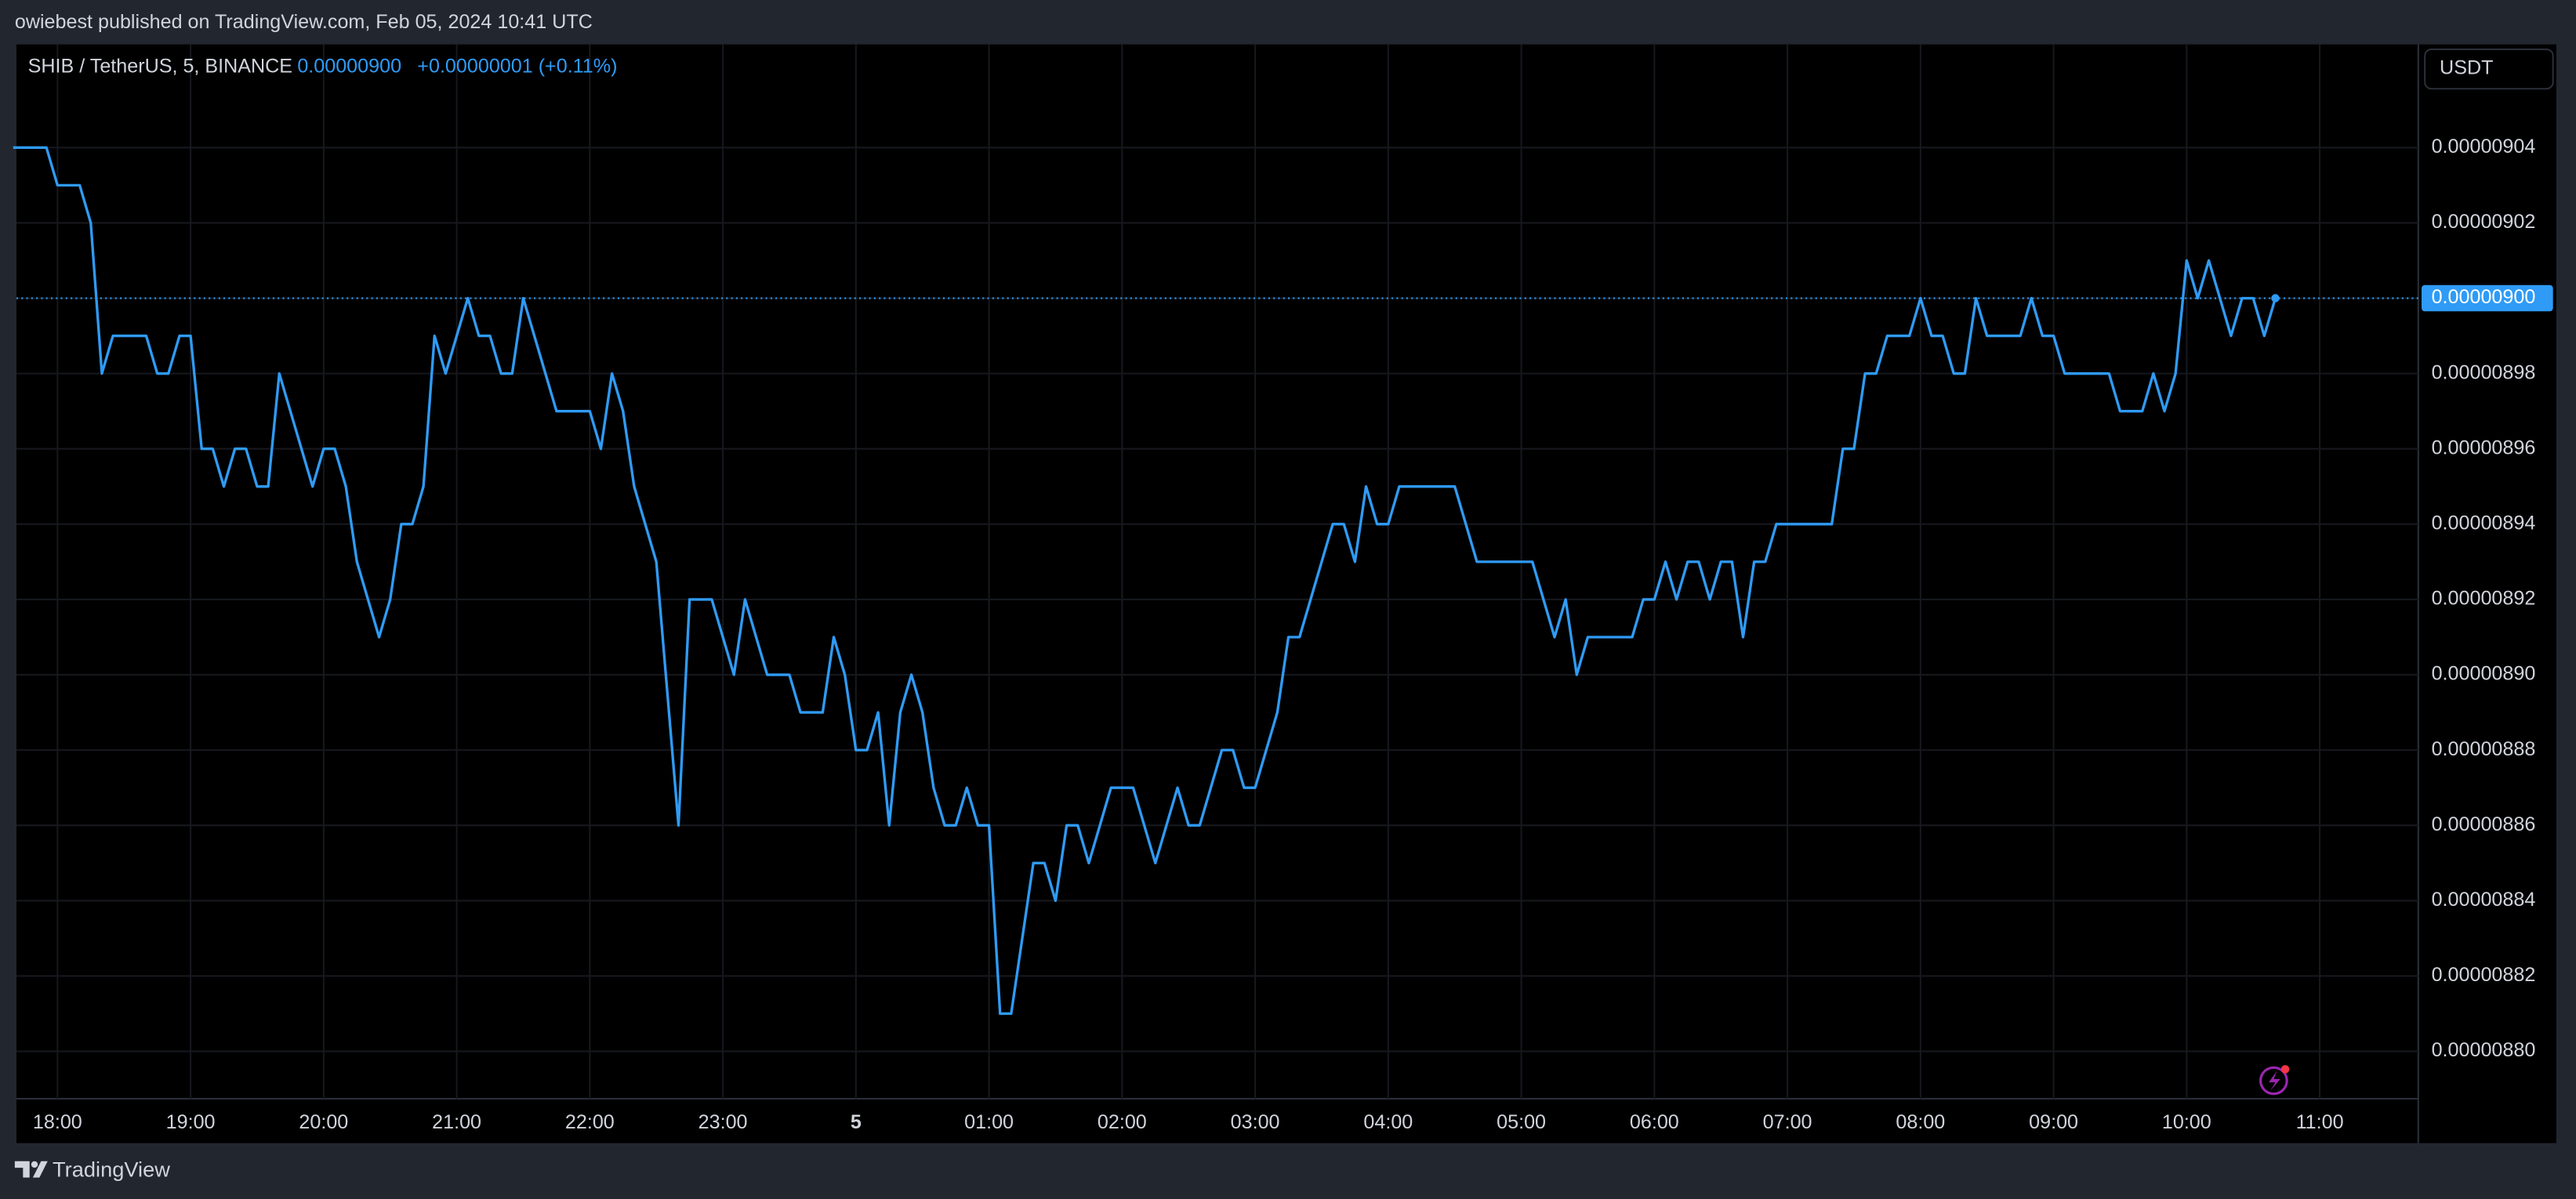  Describe the element at coordinates (1787, 1122) in the screenshot. I see `x-tick-label: 07:00` at that location.